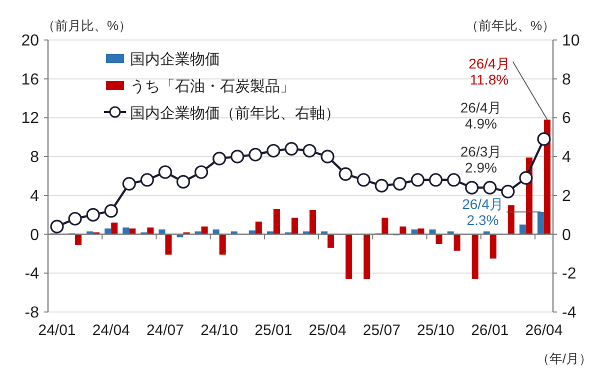 Image resolution: width=600 pixels, height=375 pixels. What do you see at coordinates (569, 274) in the screenshot?
I see `y2-tick-label: -2` at bounding box center [569, 274].